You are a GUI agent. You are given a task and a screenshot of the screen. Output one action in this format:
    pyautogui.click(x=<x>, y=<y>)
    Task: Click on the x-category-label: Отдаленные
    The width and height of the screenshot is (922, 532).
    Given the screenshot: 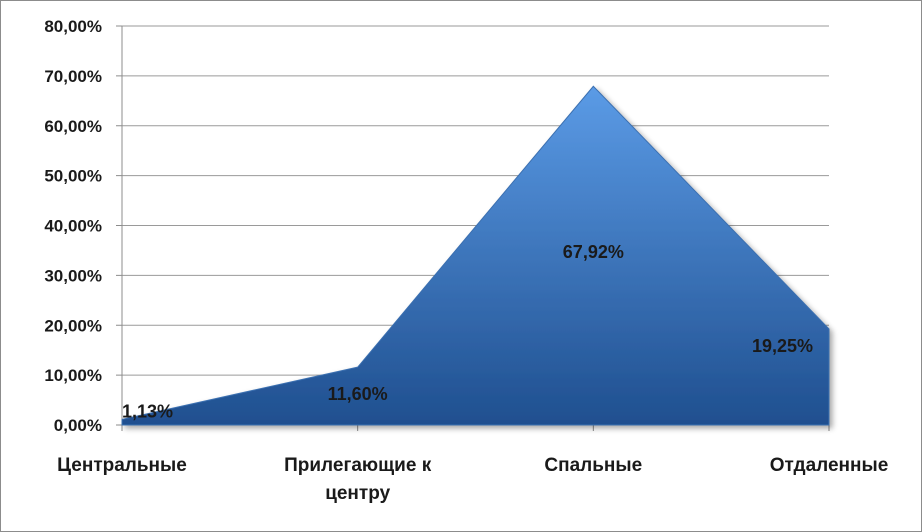 What is the action you would take?
    pyautogui.click(x=829, y=465)
    